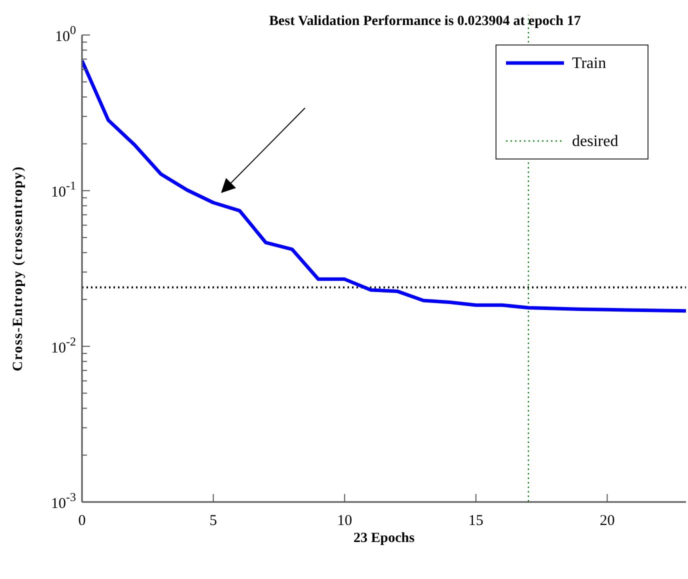 The image size is (688, 579). Describe the element at coordinates (476, 521) in the screenshot. I see `x-tick-label: 15` at that location.